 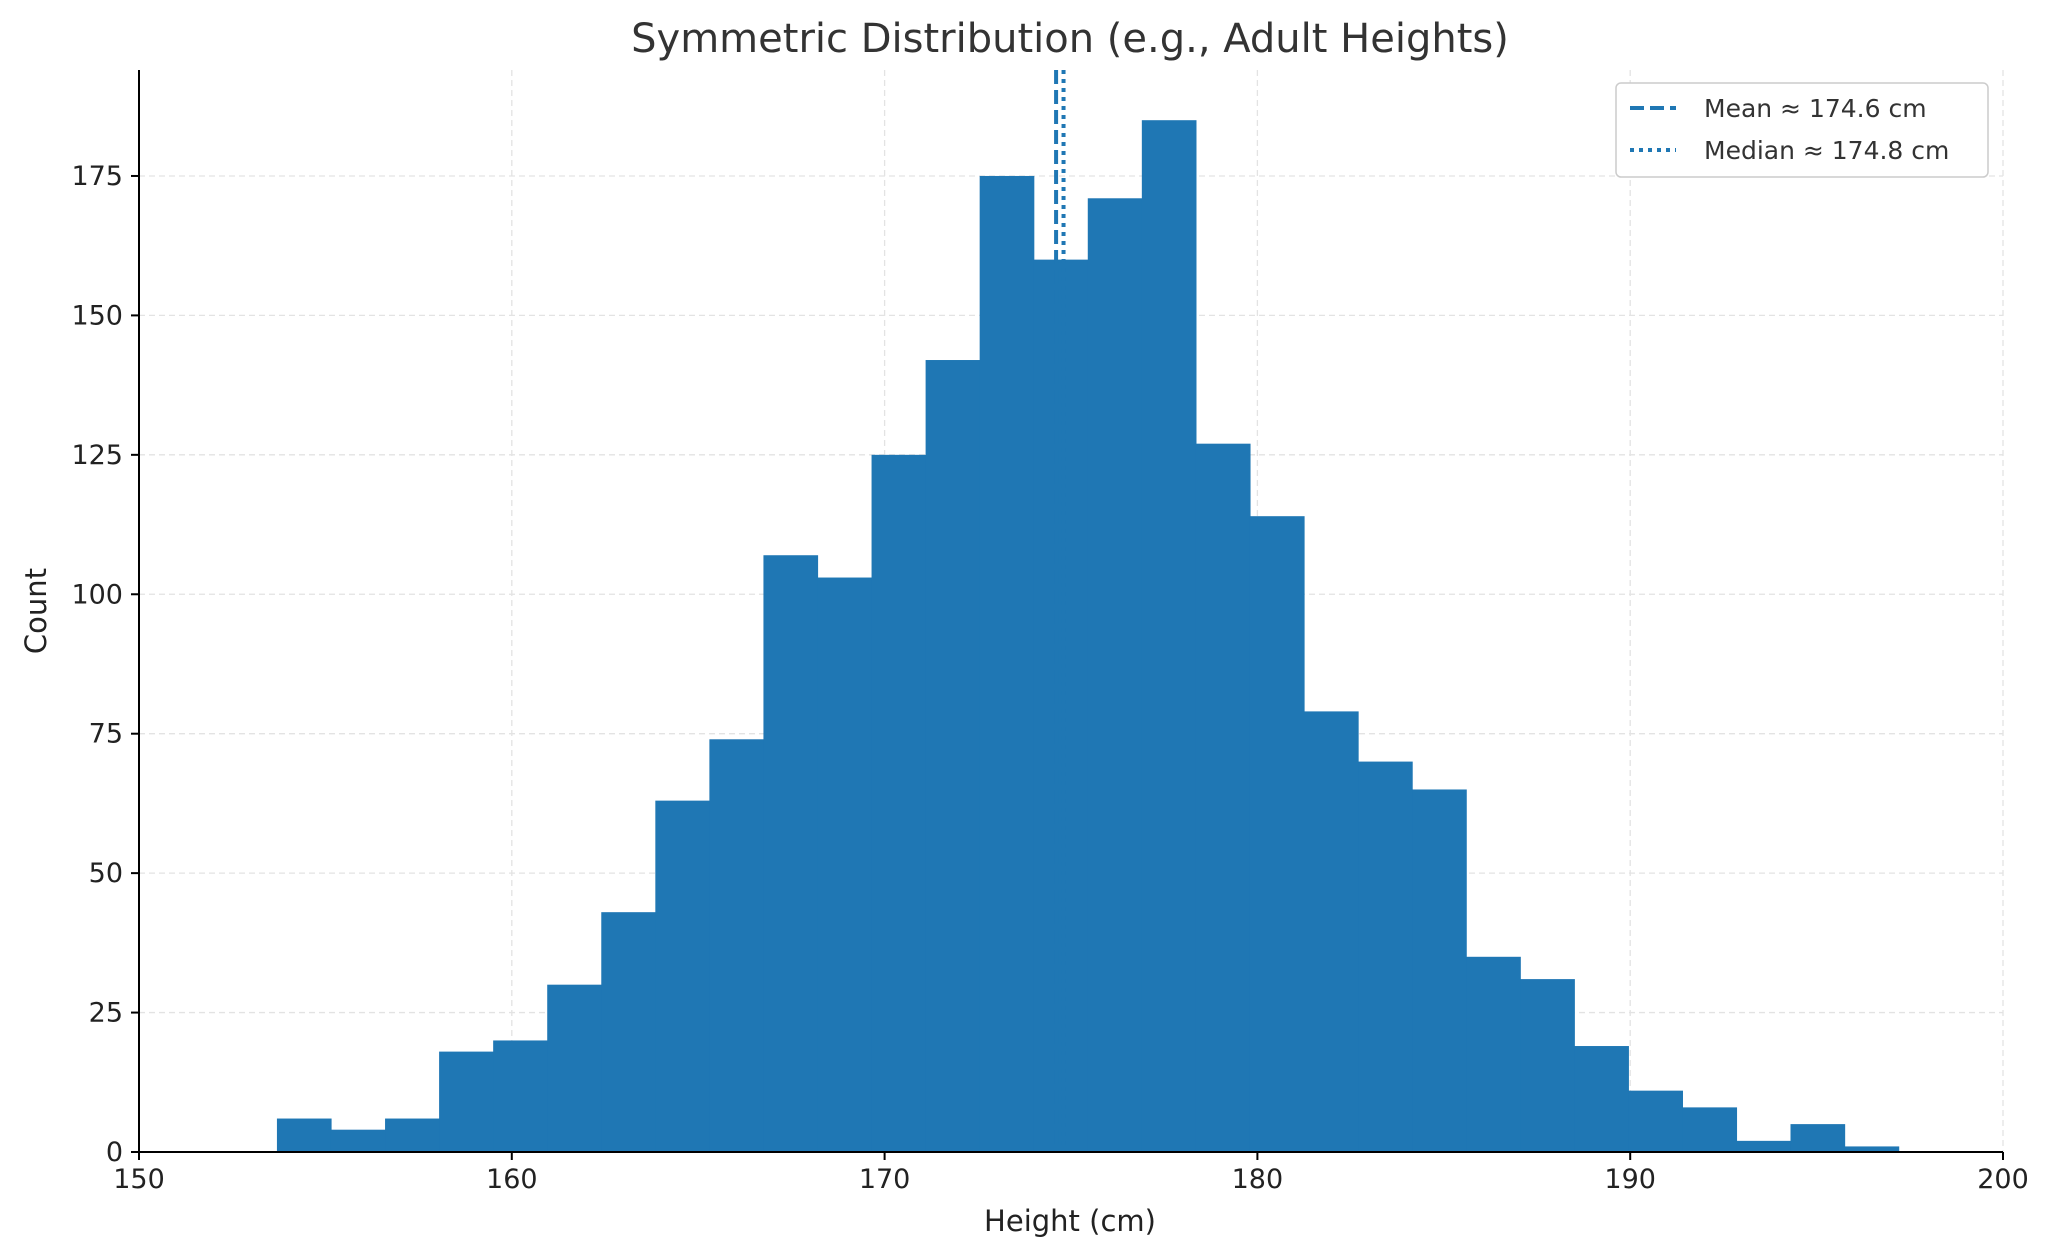 What do you see at coordinates (1070, 1221) in the screenshot?
I see `x-axis-label: Height (cm)` at bounding box center [1070, 1221].